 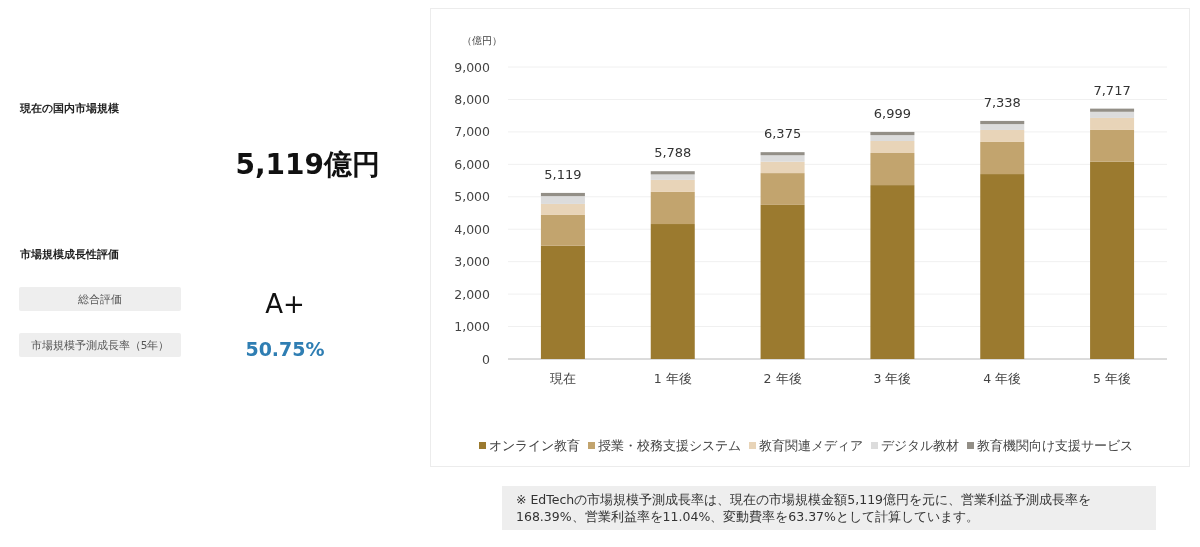 What do you see at coordinates (472, 327) in the screenshot?
I see `y-tick-label: 1,000` at bounding box center [472, 327].